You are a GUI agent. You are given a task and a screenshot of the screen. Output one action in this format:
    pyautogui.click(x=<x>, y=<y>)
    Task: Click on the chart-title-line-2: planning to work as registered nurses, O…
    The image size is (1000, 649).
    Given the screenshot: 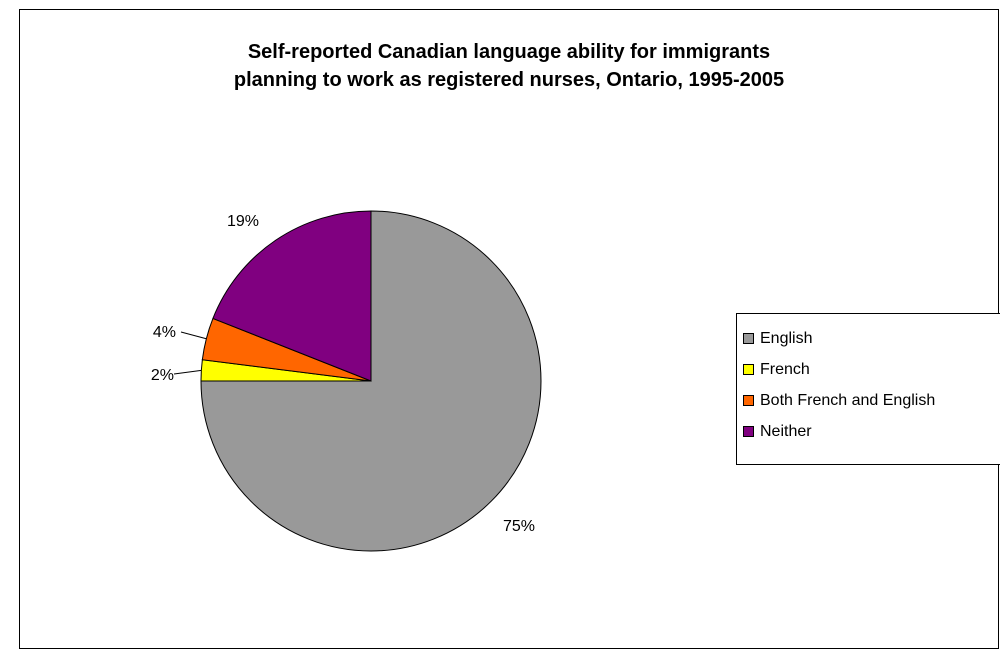 What is the action you would take?
    pyautogui.click(x=509, y=80)
    